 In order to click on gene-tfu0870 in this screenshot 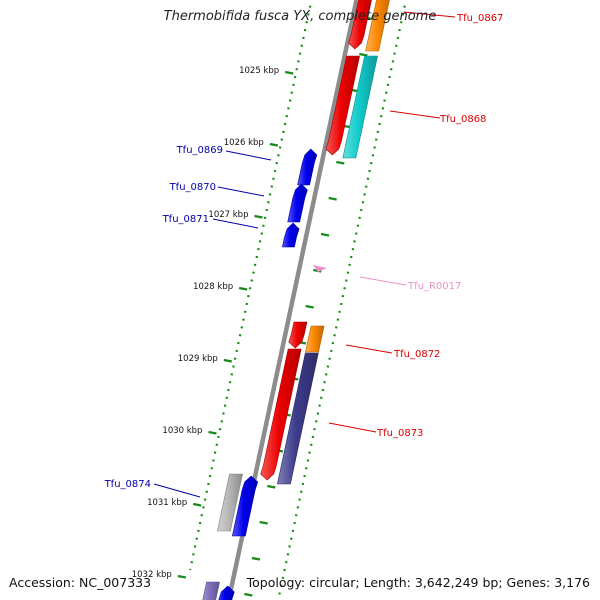, I will do `click(297, 203)`.